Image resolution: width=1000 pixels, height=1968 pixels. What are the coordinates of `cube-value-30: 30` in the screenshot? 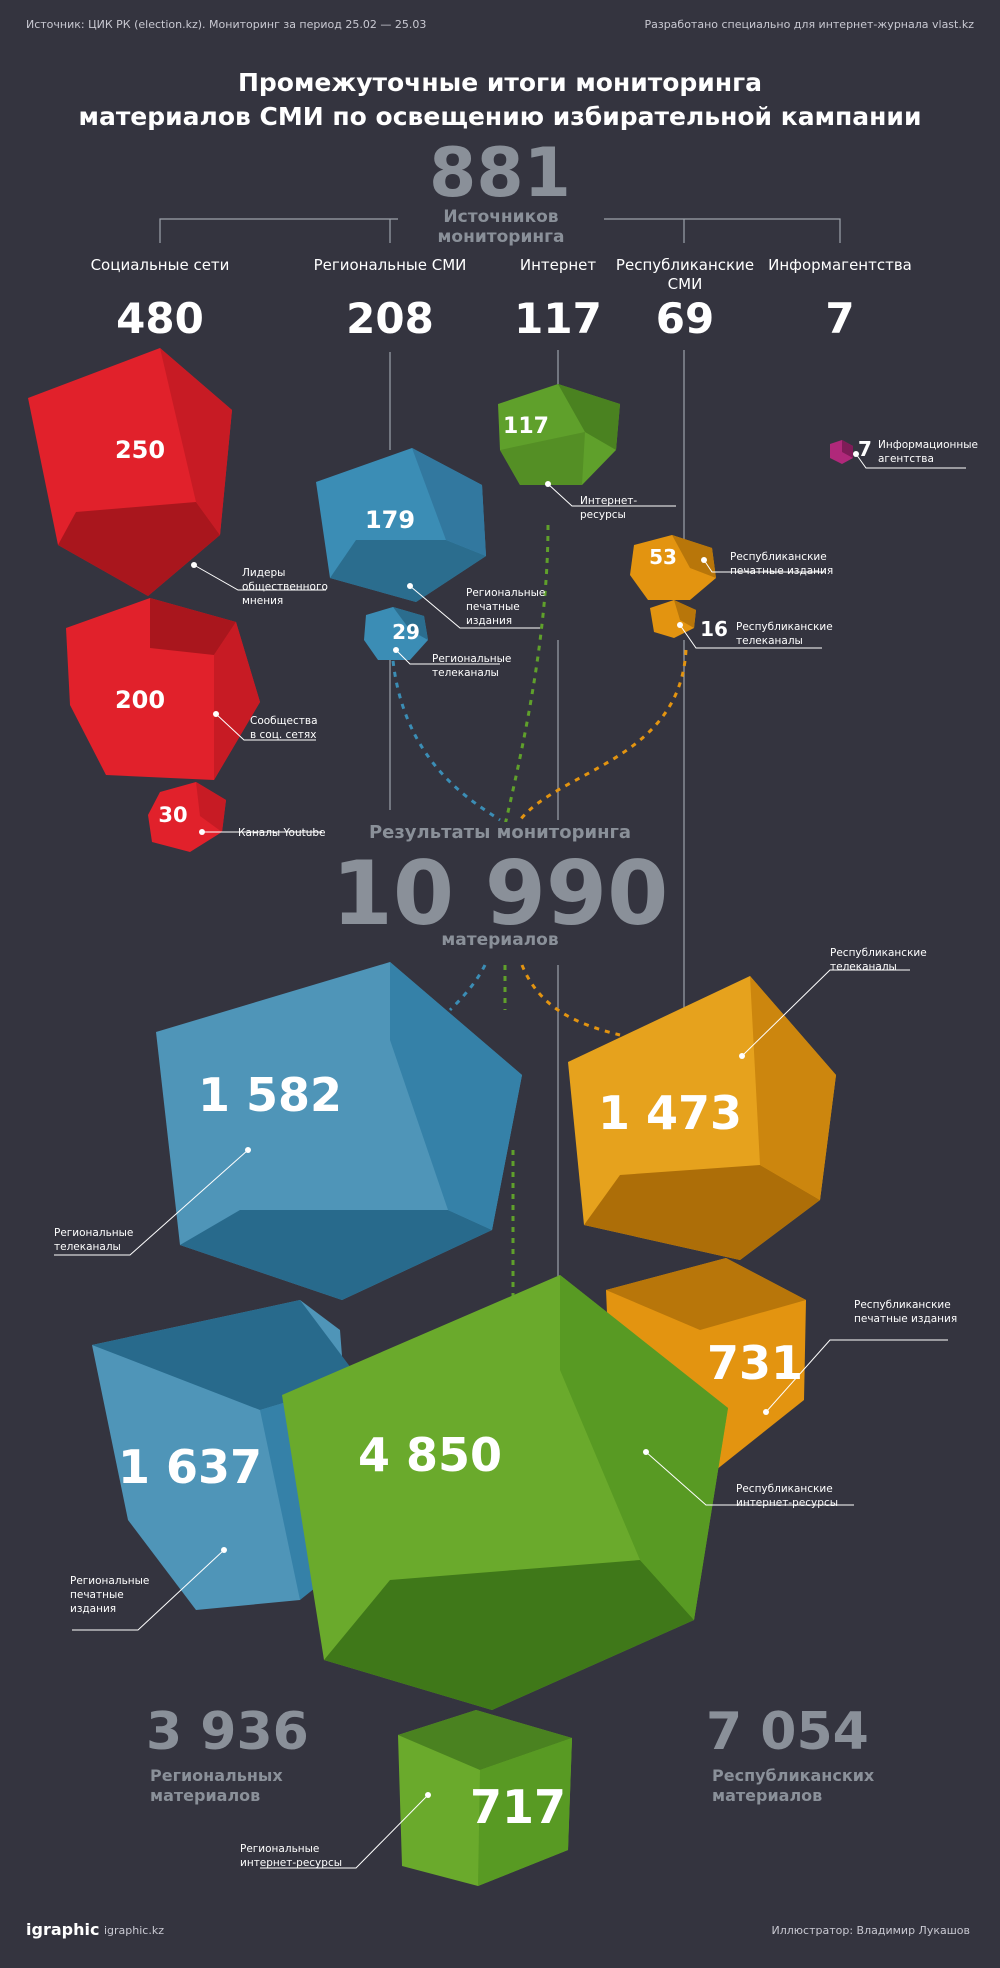 It's located at (173, 815).